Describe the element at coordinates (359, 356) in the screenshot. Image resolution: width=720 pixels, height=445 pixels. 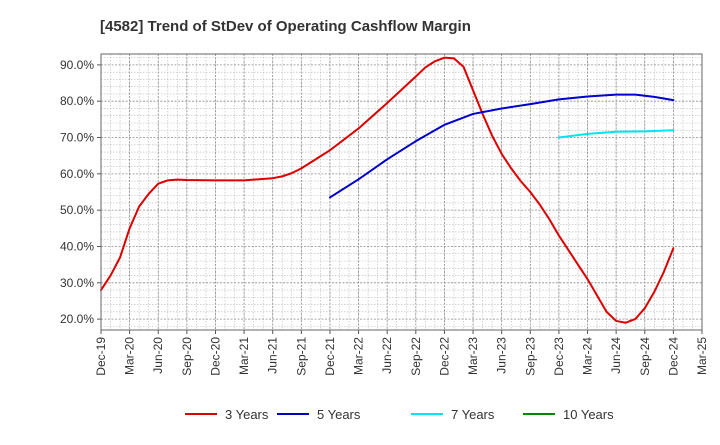
I see `x-tick-label: Mar-22` at that location.